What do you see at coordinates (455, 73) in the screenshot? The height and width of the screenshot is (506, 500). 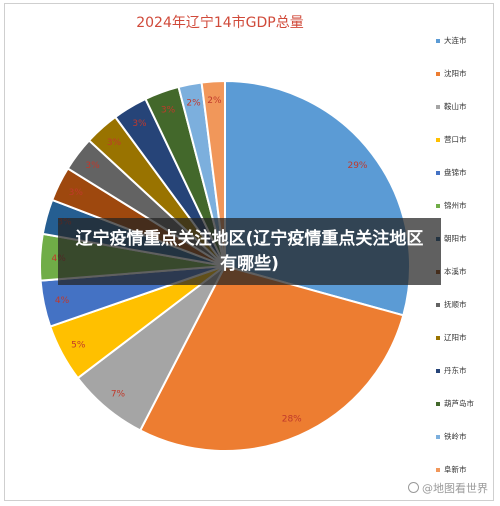 I see `legend-label: 沈阳市` at bounding box center [455, 73].